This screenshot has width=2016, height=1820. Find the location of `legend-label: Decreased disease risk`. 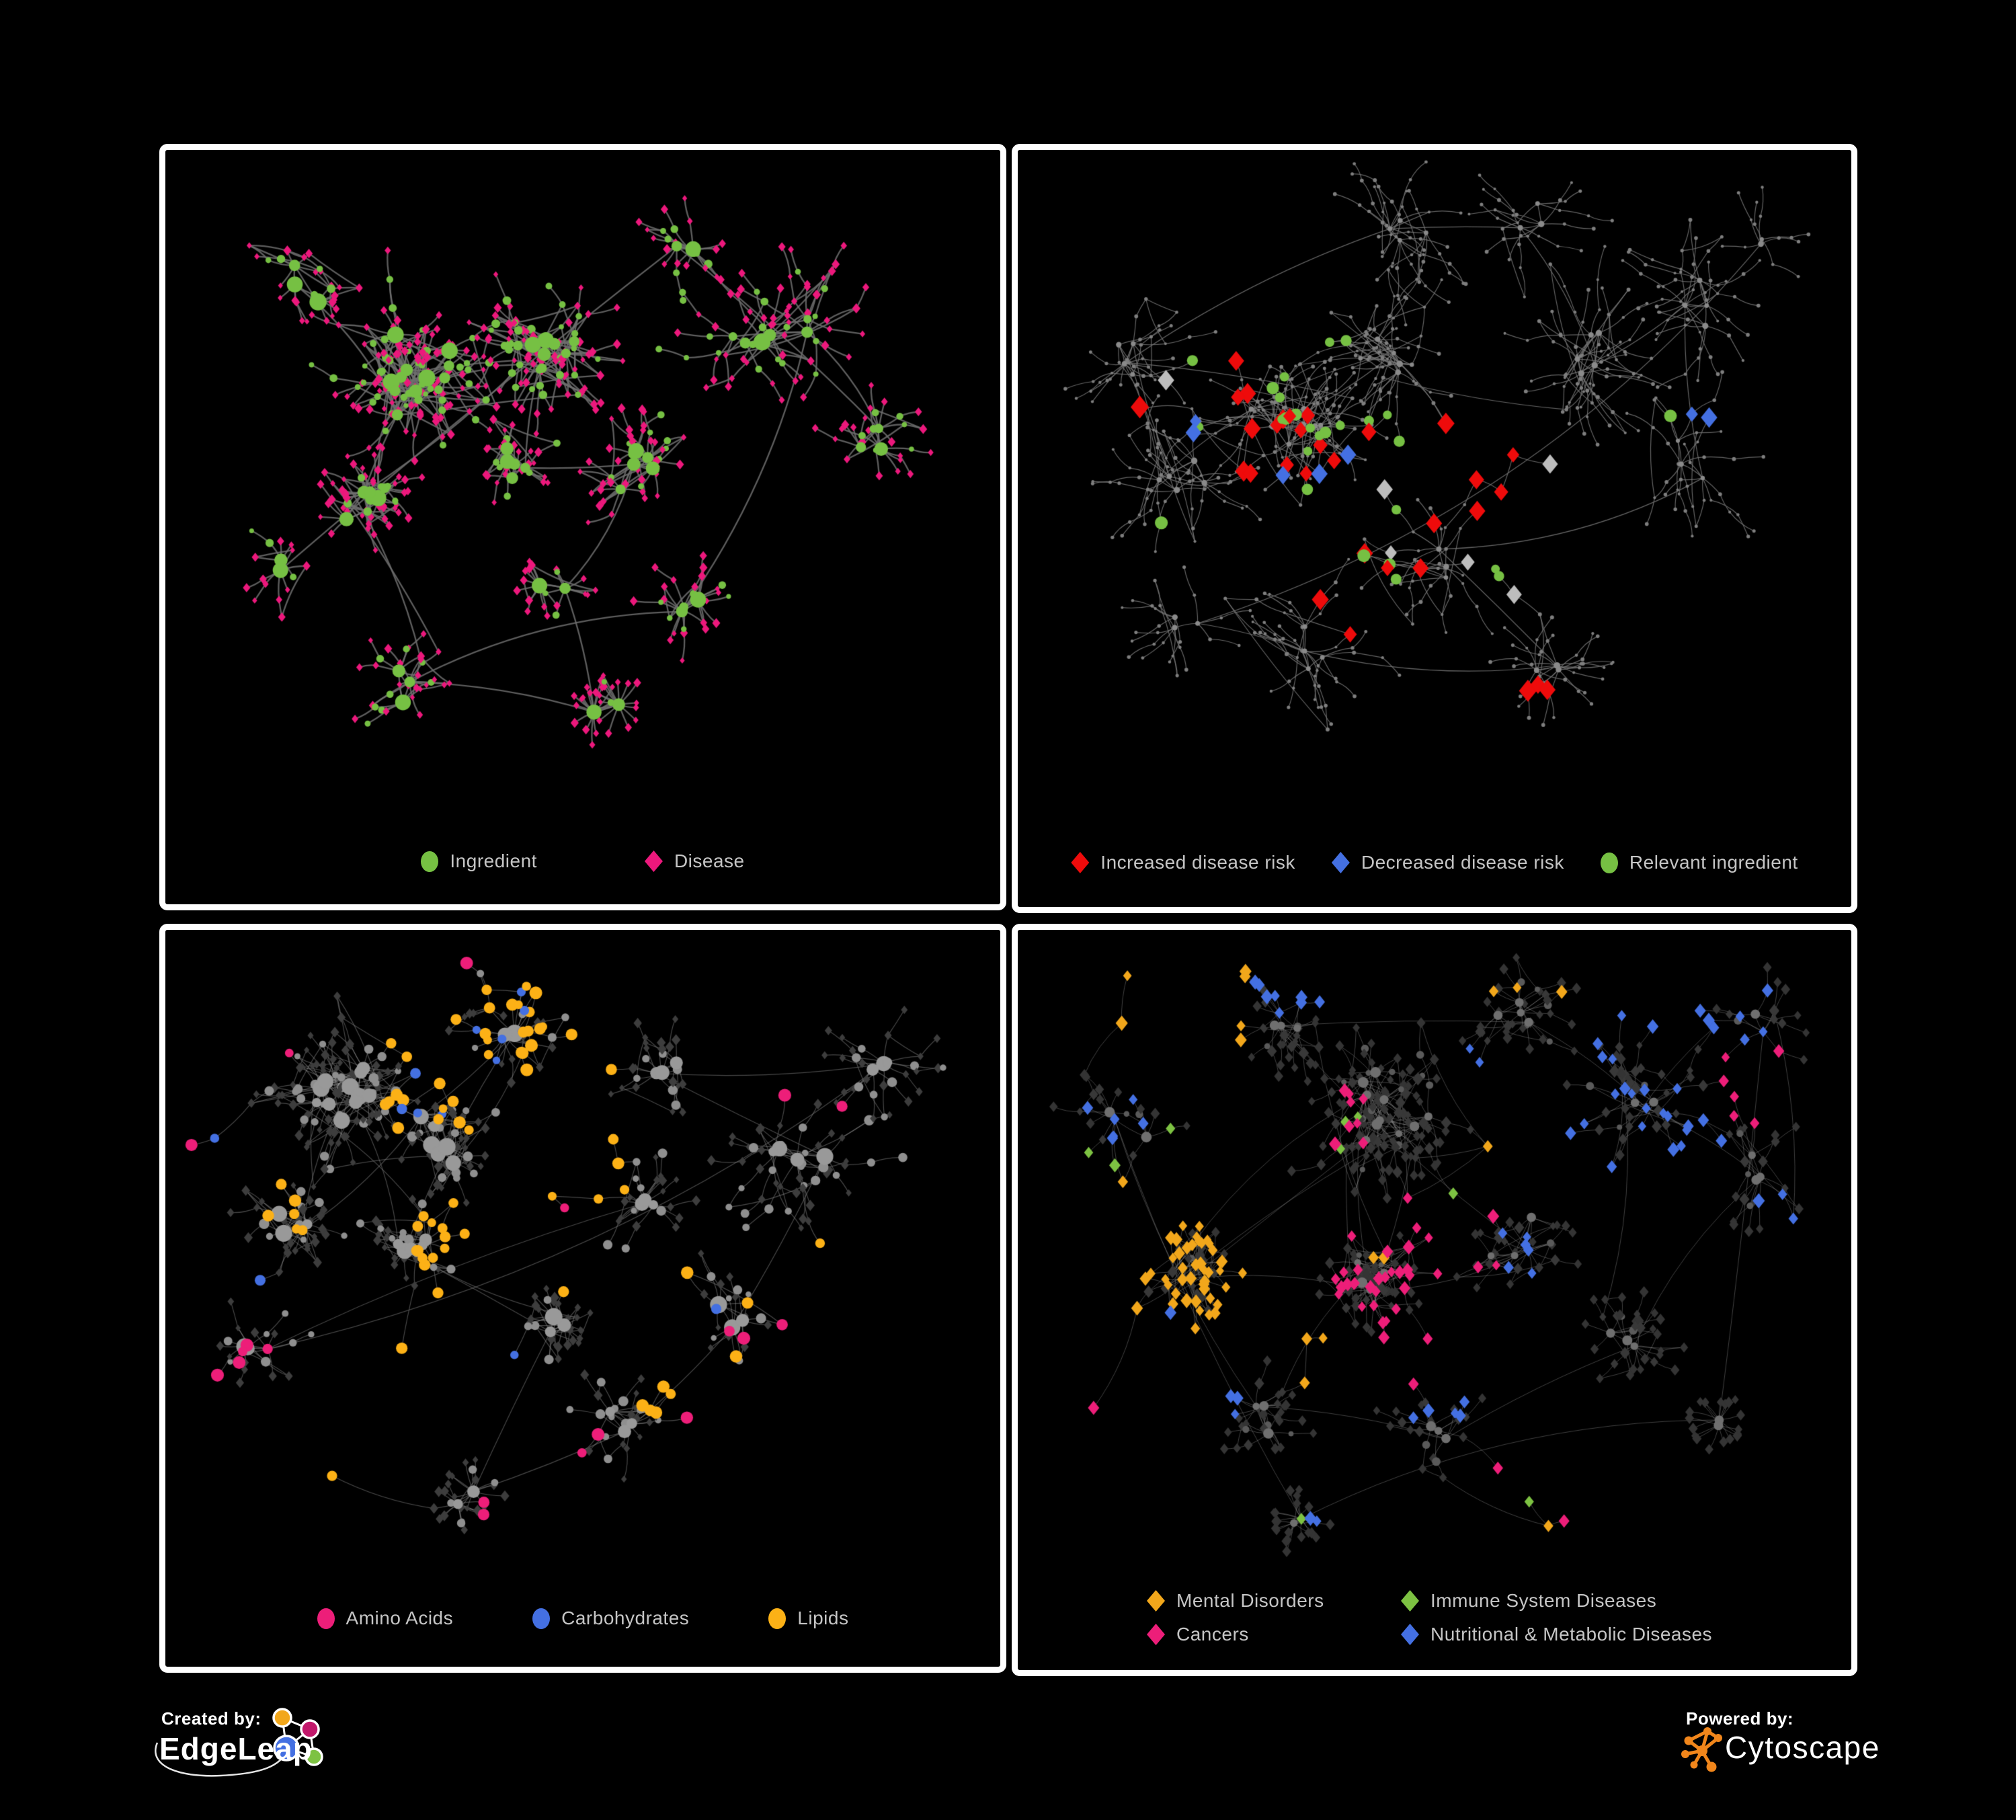

legend-label: Decreased disease risk is located at coordinates (1462, 862).